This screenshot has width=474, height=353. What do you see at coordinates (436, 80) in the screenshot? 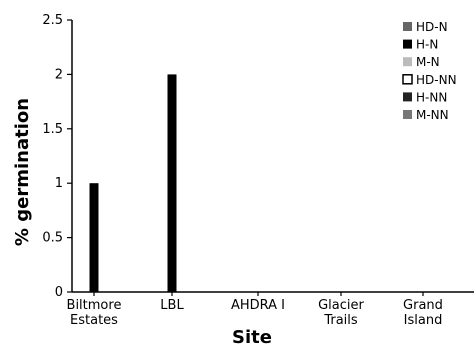
I see `legend-label: HD-NN` at bounding box center [436, 80].